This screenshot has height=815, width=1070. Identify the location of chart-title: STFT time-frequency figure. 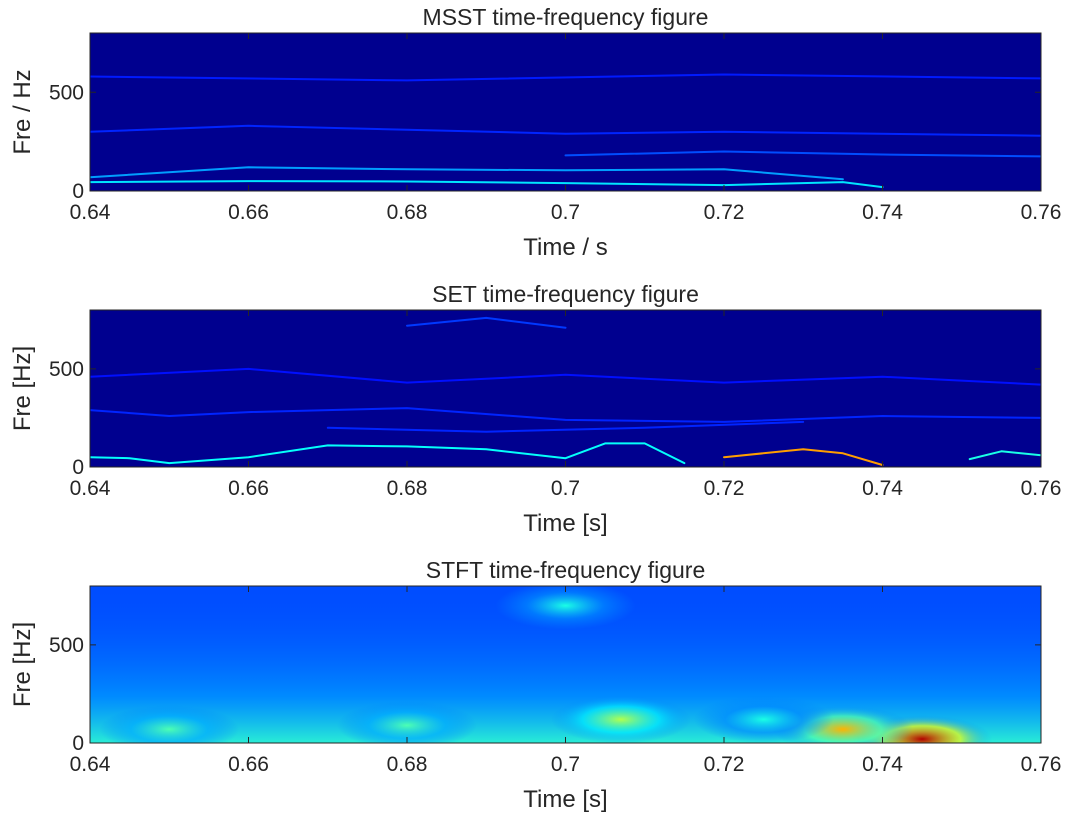
(566, 570).